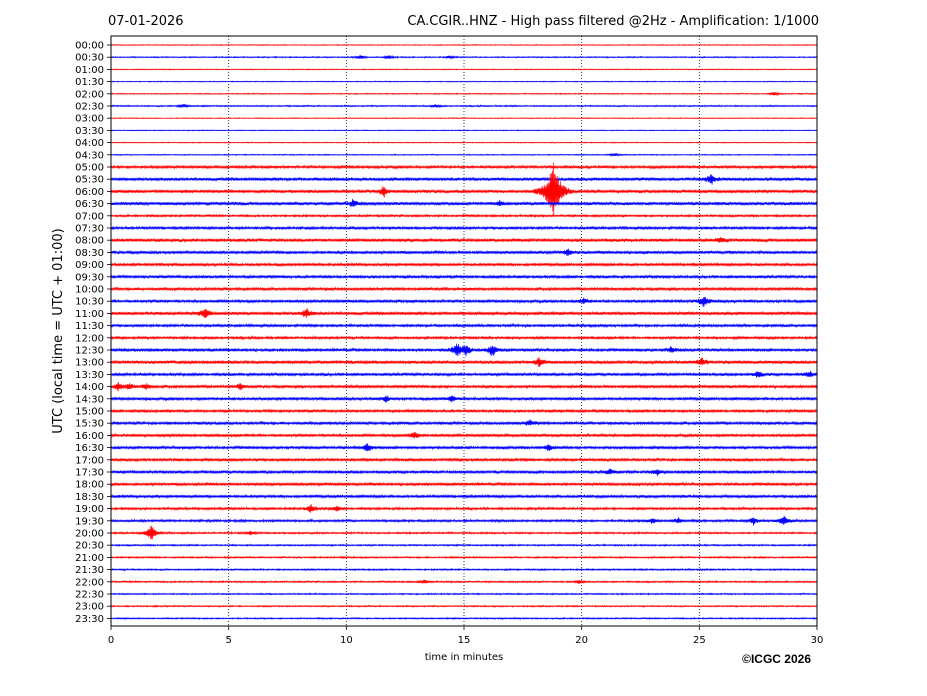 The image size is (927, 696). What do you see at coordinates (89, 521) in the screenshot?
I see `row-time-label: 19:30` at bounding box center [89, 521].